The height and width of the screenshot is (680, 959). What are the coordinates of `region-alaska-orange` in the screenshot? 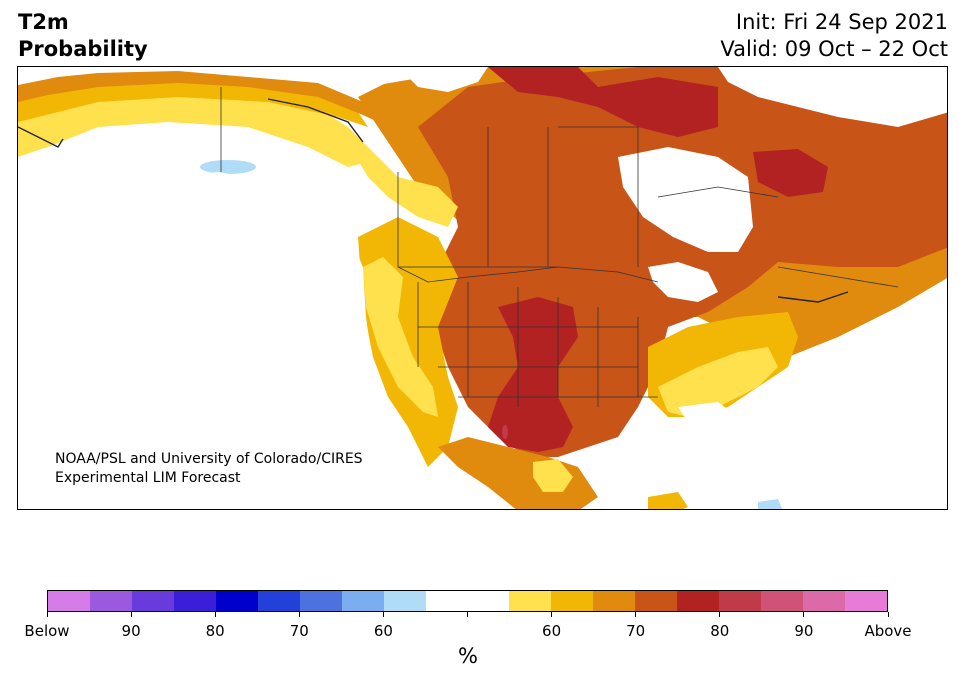 It's located at (198, 96).